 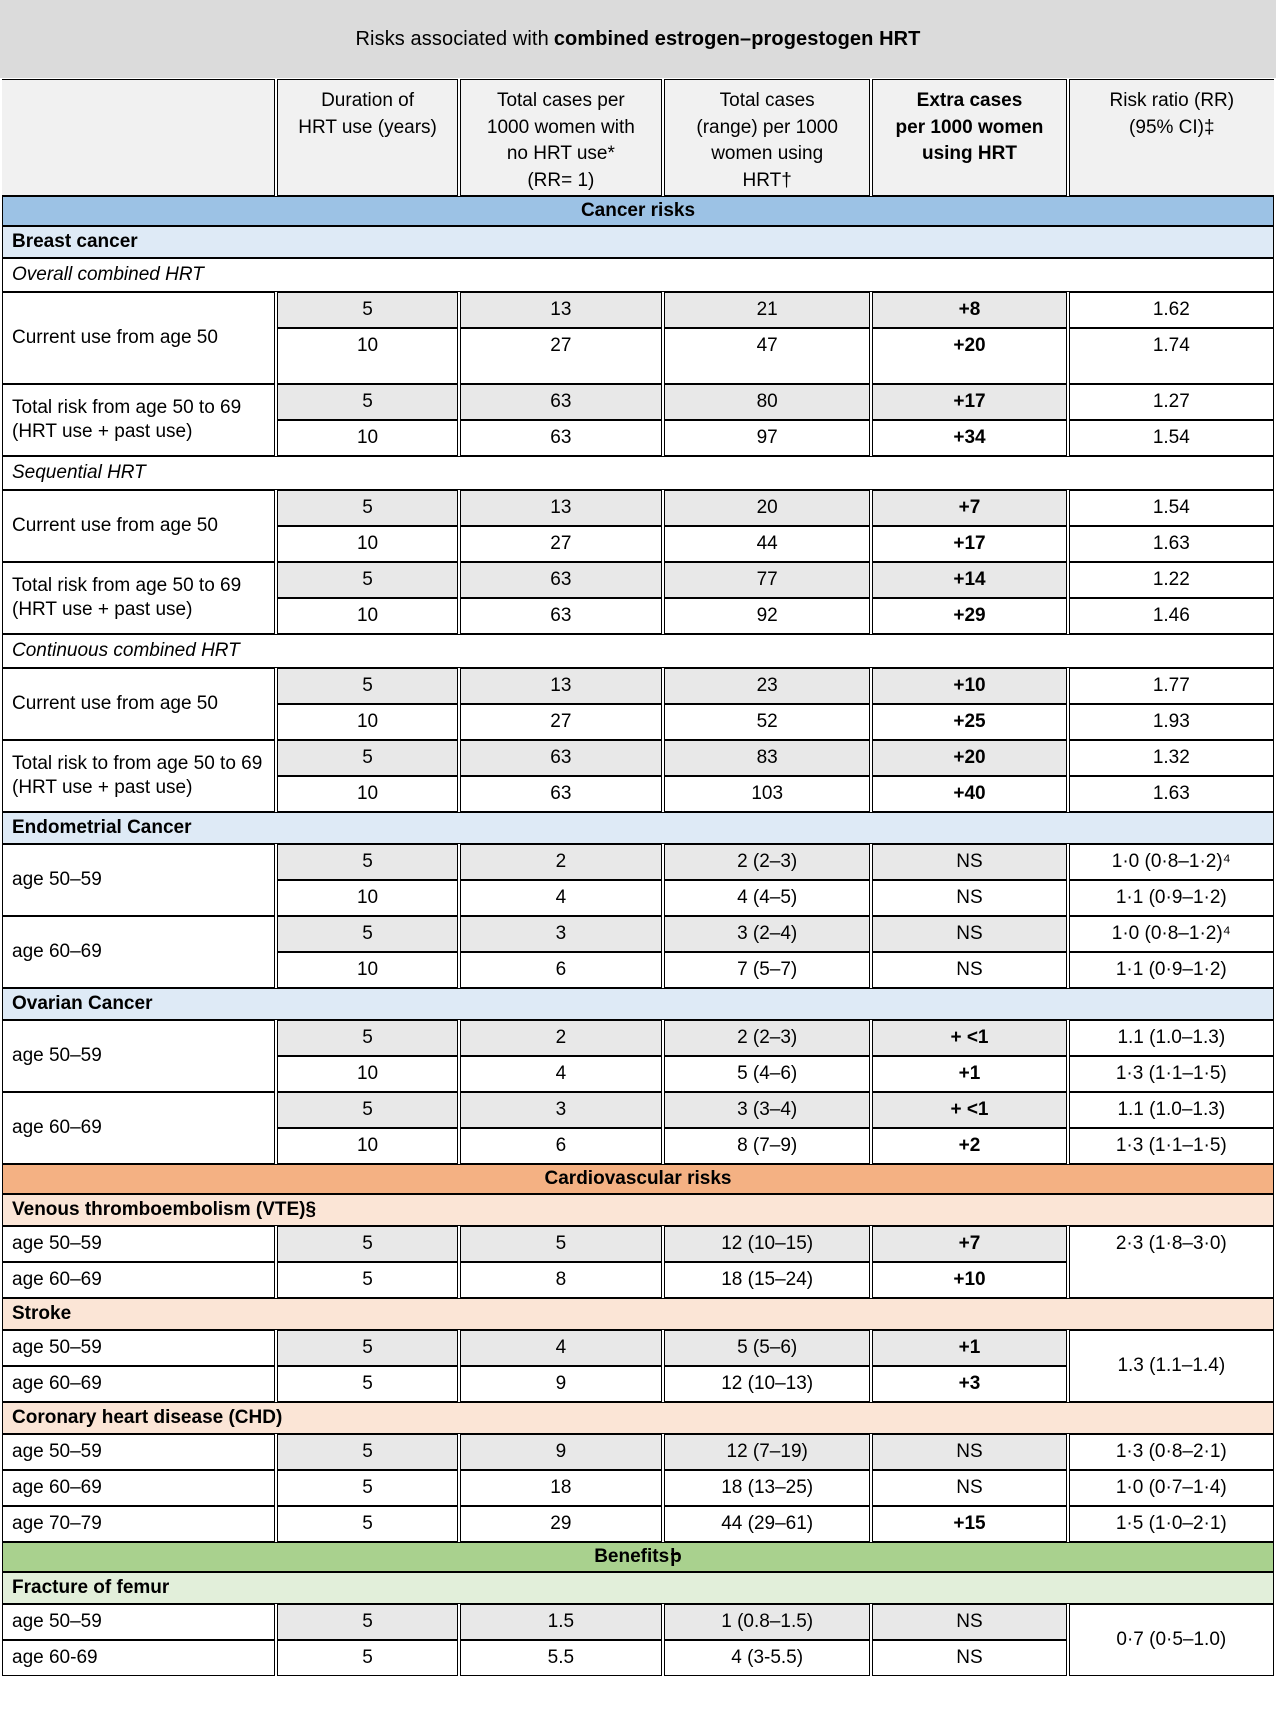 I want to click on section-header-row: Ovarian Cancer, so click(x=638, y=1004).